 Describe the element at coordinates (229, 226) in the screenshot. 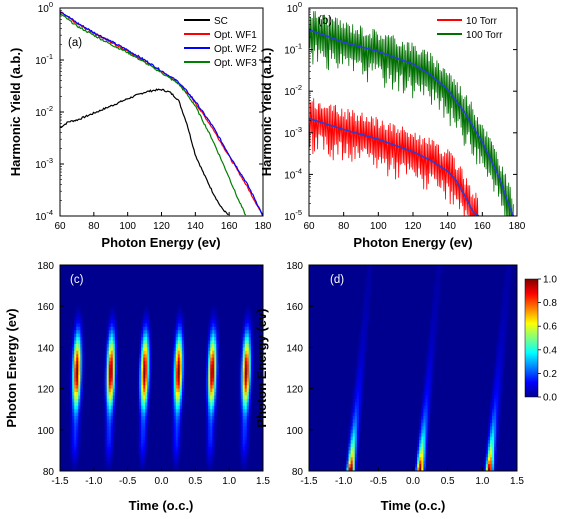

I see `panel-a-xtick-label: 160` at that location.